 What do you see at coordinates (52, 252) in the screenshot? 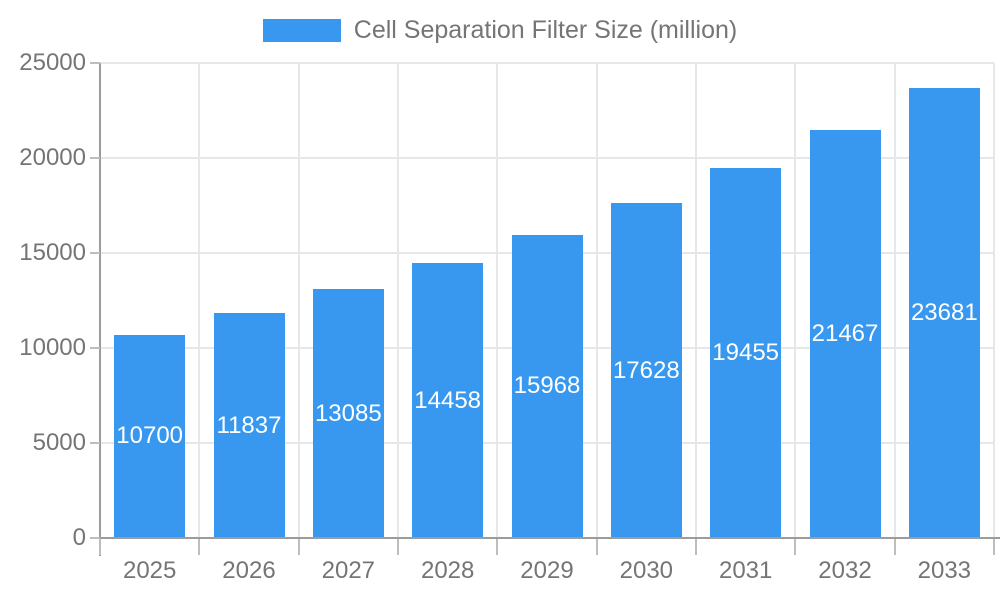
I see `y-tick-label: 15000` at bounding box center [52, 252].